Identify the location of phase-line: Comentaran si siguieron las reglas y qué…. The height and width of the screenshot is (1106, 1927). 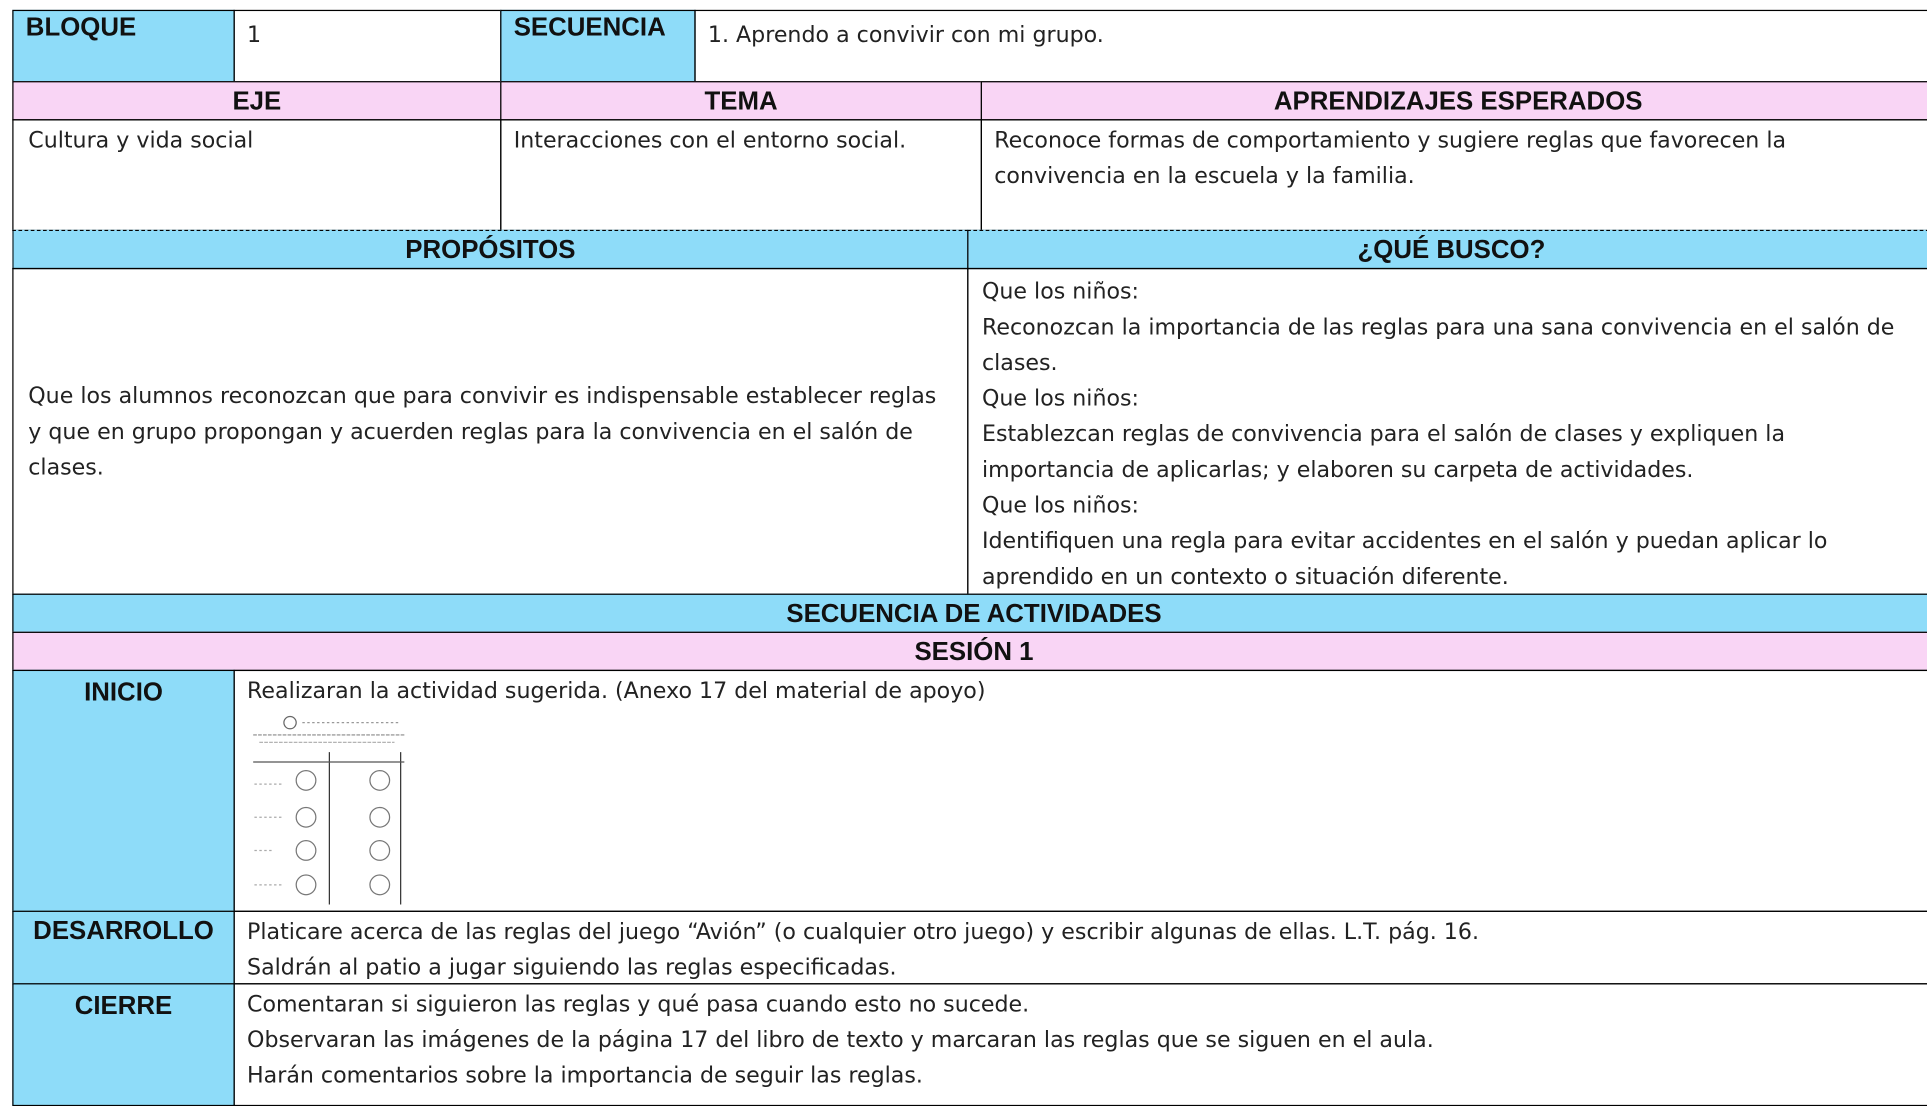
(638, 1004).